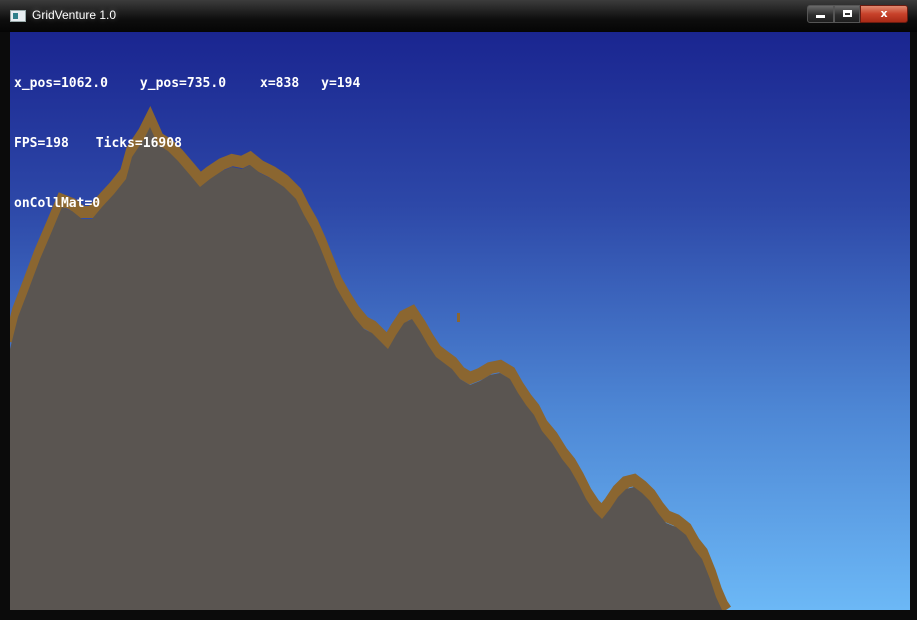 The height and width of the screenshot is (620, 917). I want to click on window-title: GridVenture 1.0, so click(74, 15).